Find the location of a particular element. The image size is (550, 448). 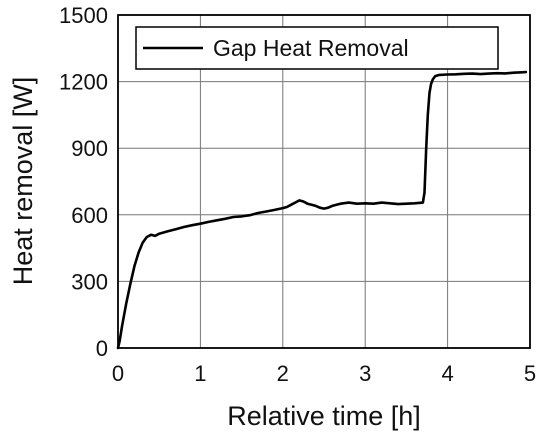

y-tick-label: 1500 is located at coordinates (83, 15).